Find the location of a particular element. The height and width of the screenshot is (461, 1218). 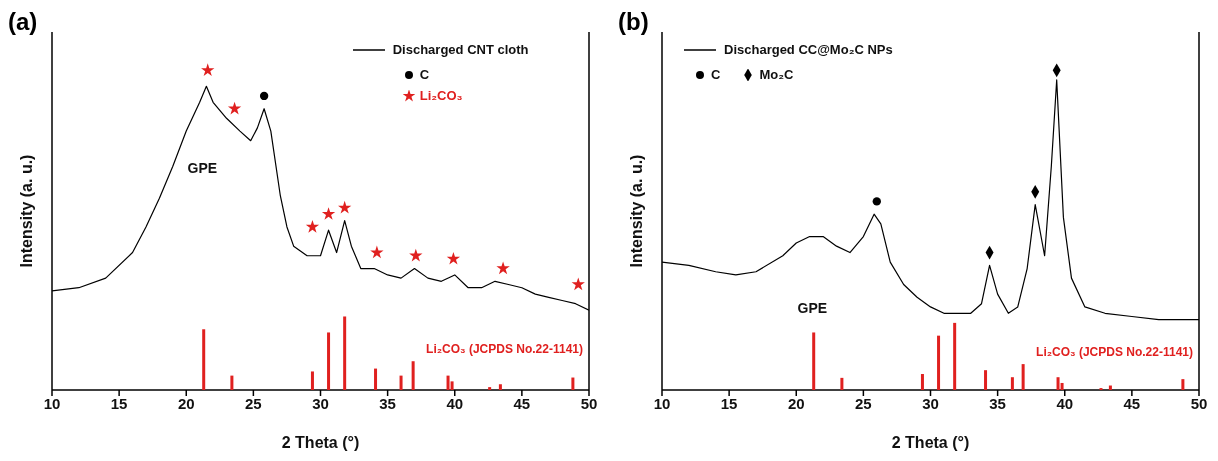

legend-label: Discharged CC@Mo₂C NPs is located at coordinates (808, 49).